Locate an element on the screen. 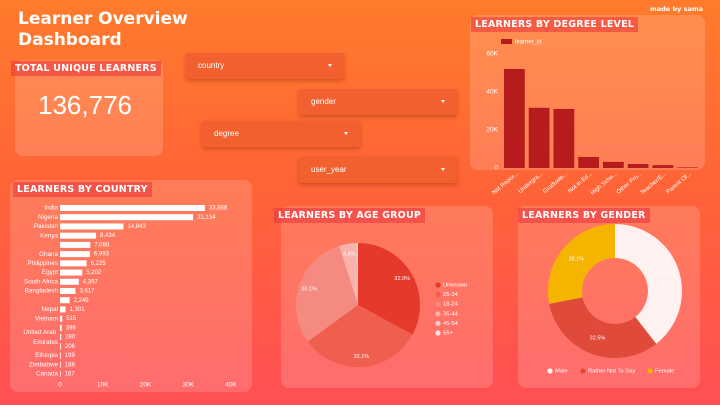  value-label: 31,134 is located at coordinates (206, 218).